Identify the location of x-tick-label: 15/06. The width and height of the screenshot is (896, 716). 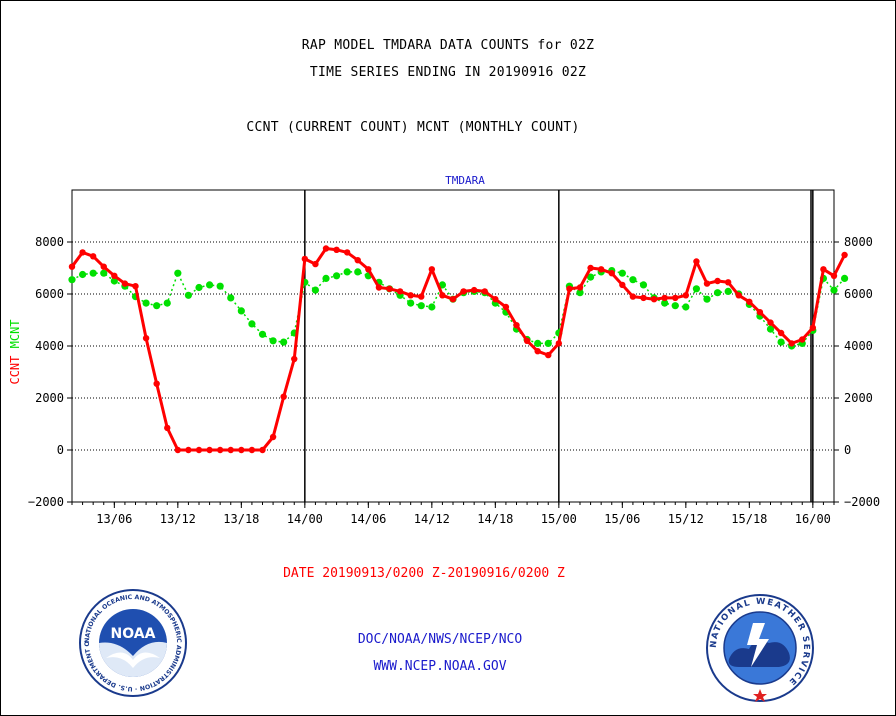
(622, 519).